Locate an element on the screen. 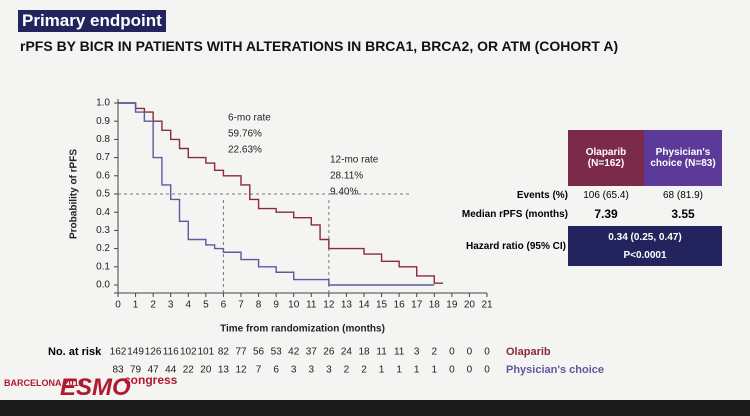 The image size is (750, 416). annotation: 6-mo rate is located at coordinates (249, 118).